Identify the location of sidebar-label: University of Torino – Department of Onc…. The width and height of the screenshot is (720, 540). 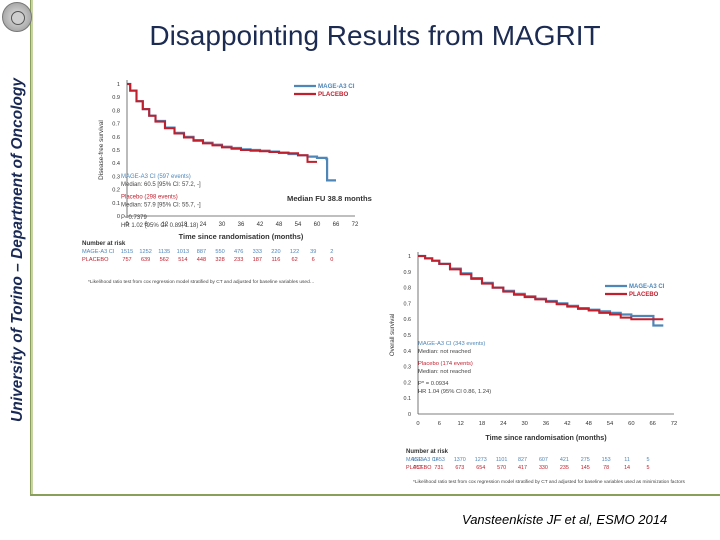
(17, 250).